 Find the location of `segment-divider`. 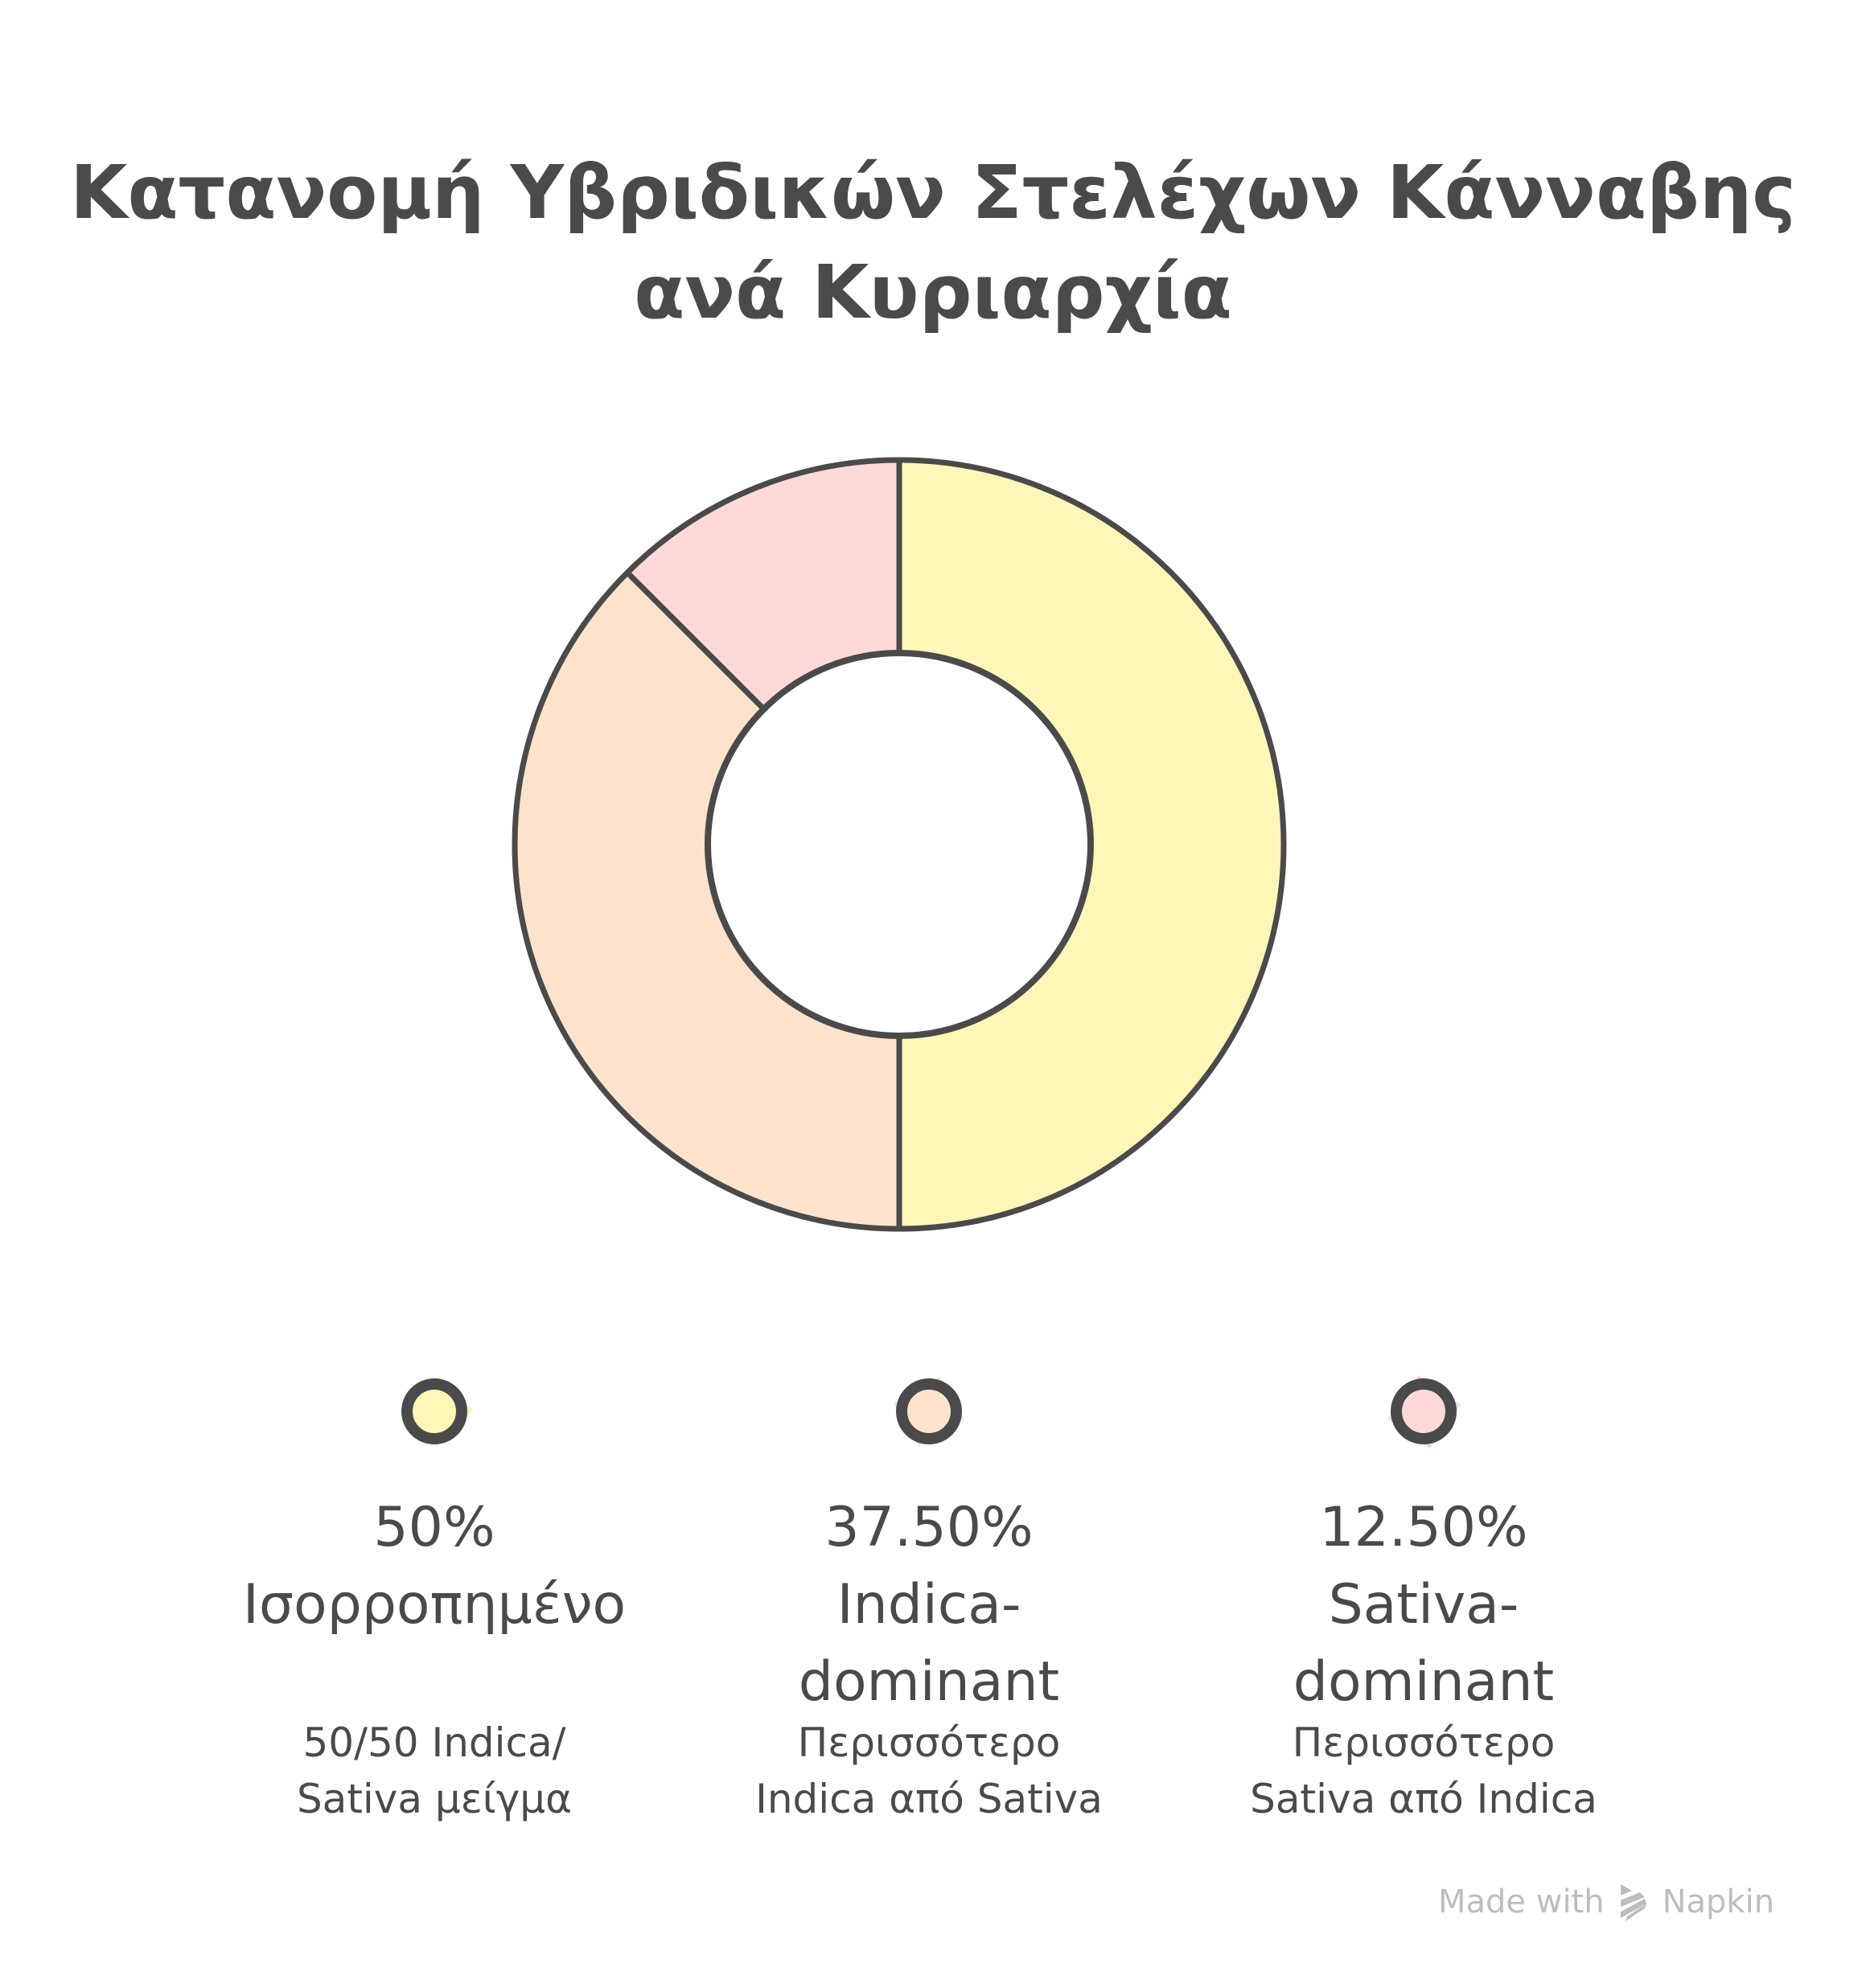

segment-divider is located at coordinates (696, 641).